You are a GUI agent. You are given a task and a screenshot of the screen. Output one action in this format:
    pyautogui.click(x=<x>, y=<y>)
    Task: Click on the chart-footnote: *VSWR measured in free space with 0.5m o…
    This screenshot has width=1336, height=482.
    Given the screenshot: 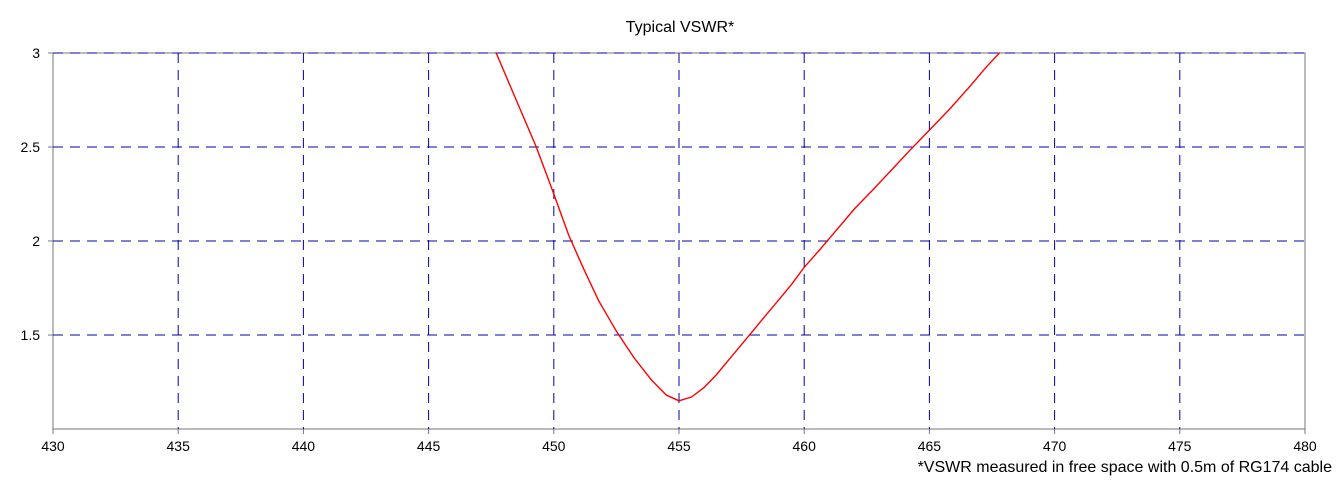 What is the action you would take?
    pyautogui.click(x=1125, y=467)
    